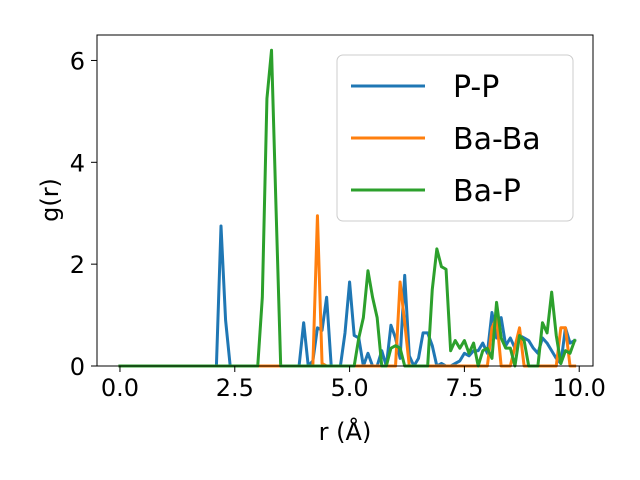  Describe the element at coordinates (50, 200) in the screenshot. I see `y-axis-label: g(r)` at that location.